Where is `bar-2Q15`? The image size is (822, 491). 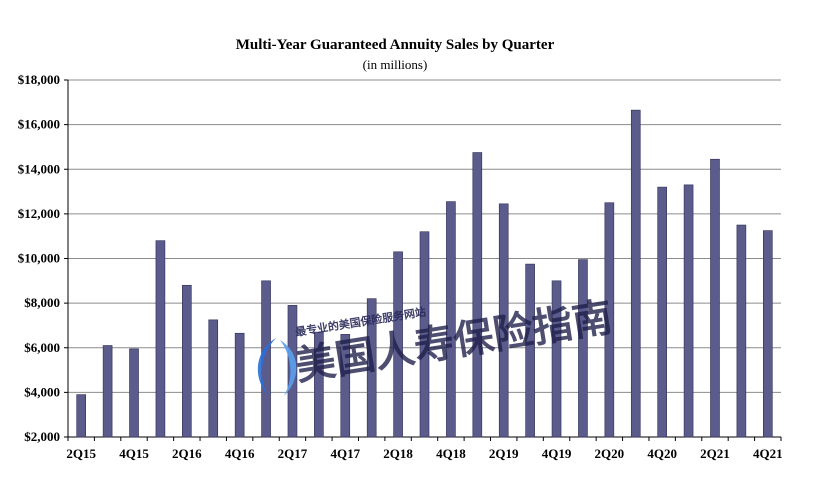
bar-2Q15 is located at coordinates (81, 416).